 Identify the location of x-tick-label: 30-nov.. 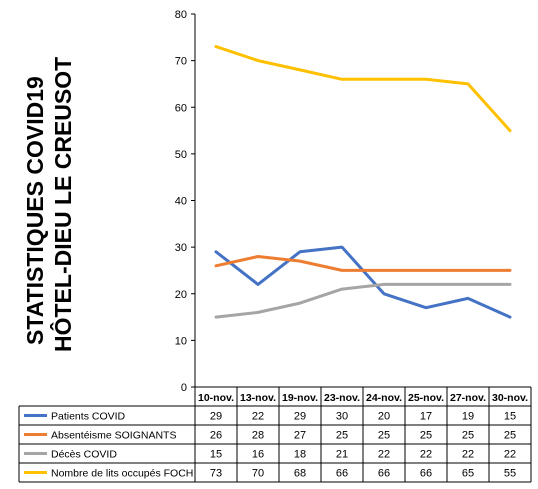
(510, 398).